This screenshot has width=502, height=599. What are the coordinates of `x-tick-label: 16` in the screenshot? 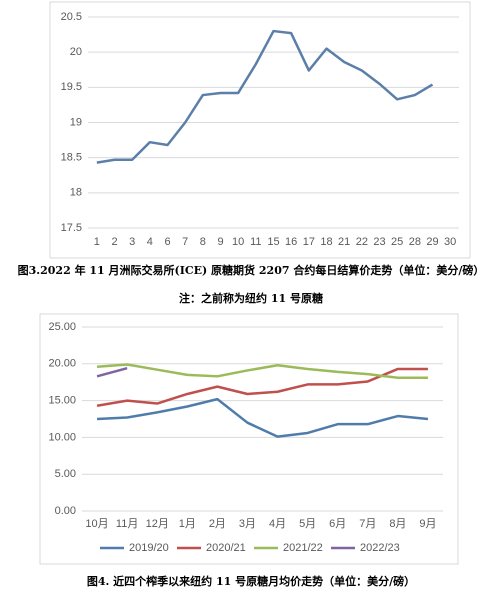 It's located at (291, 242).